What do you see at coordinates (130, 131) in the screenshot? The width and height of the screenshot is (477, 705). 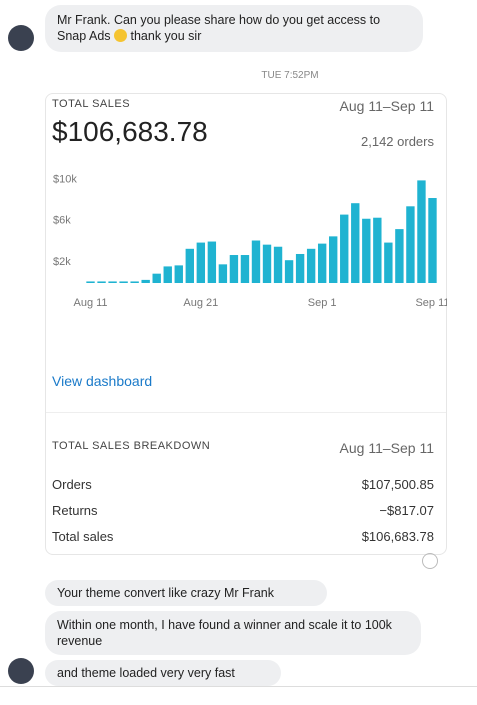 I see `total: $106,683.78` at bounding box center [130, 131].